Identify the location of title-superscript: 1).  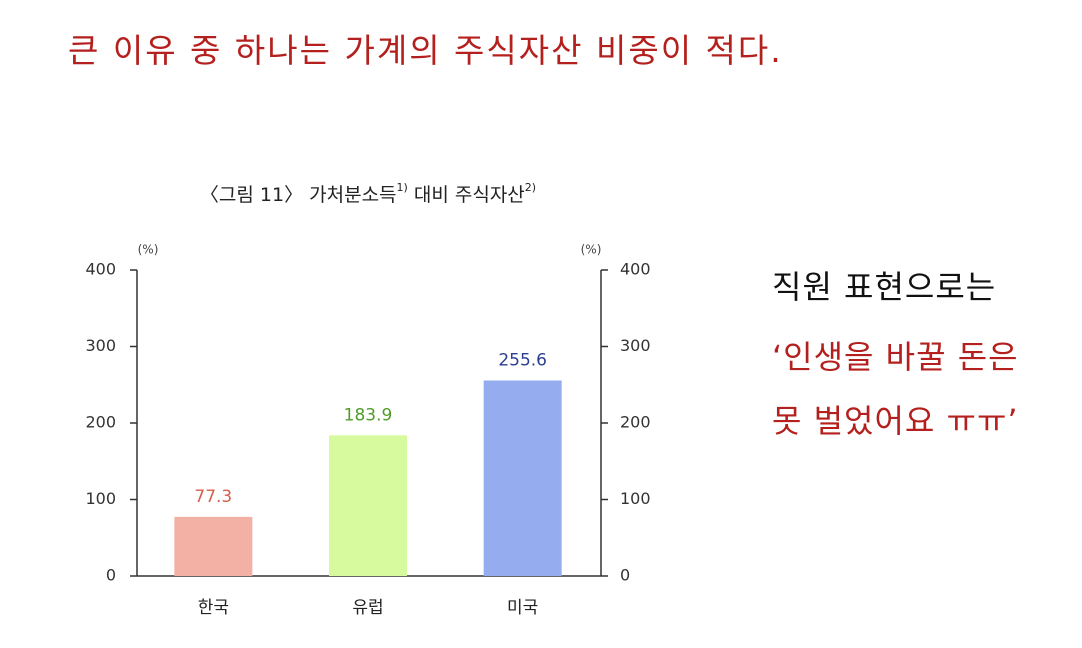
(402, 187).